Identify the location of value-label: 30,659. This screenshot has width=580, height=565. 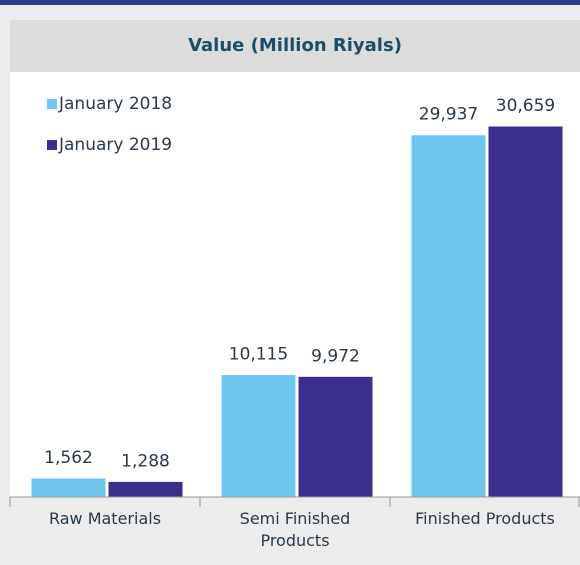
(525, 106).